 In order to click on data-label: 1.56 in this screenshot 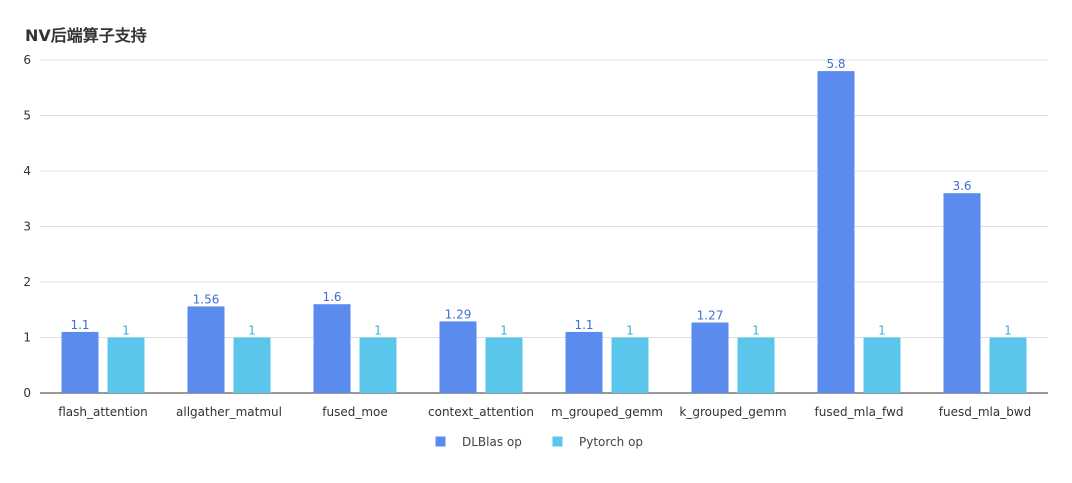, I will do `click(206, 299)`.